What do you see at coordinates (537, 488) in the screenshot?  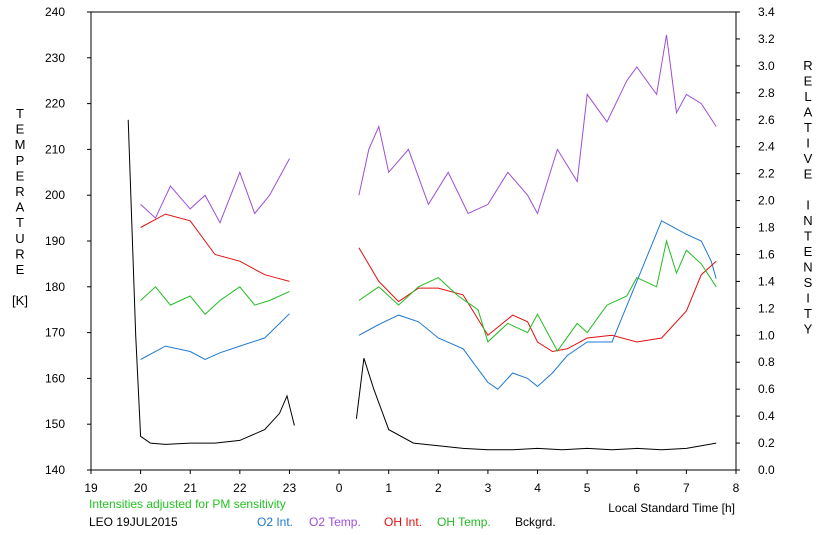 I see `x-tick-label: 4` at bounding box center [537, 488].